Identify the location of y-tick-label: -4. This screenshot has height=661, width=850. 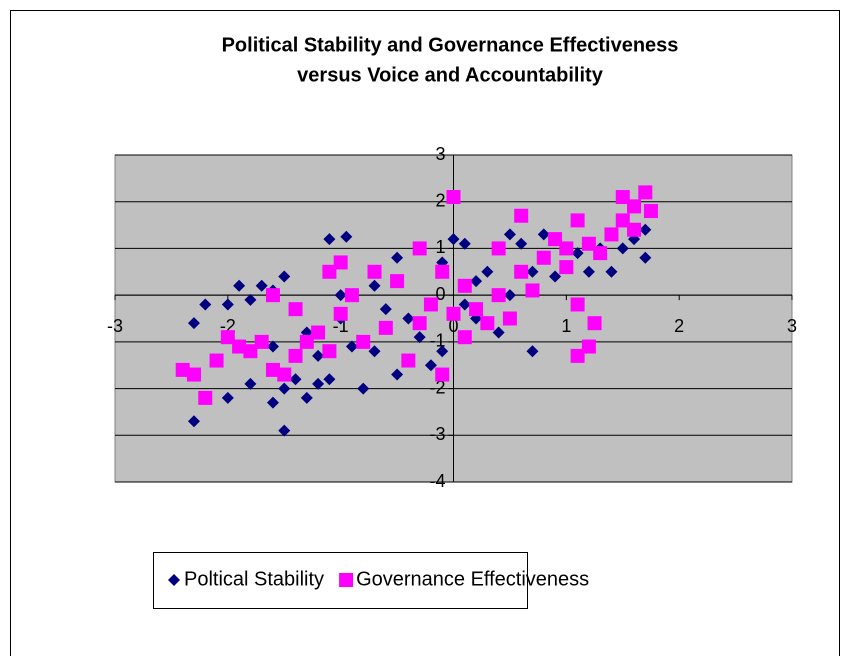
(437, 481).